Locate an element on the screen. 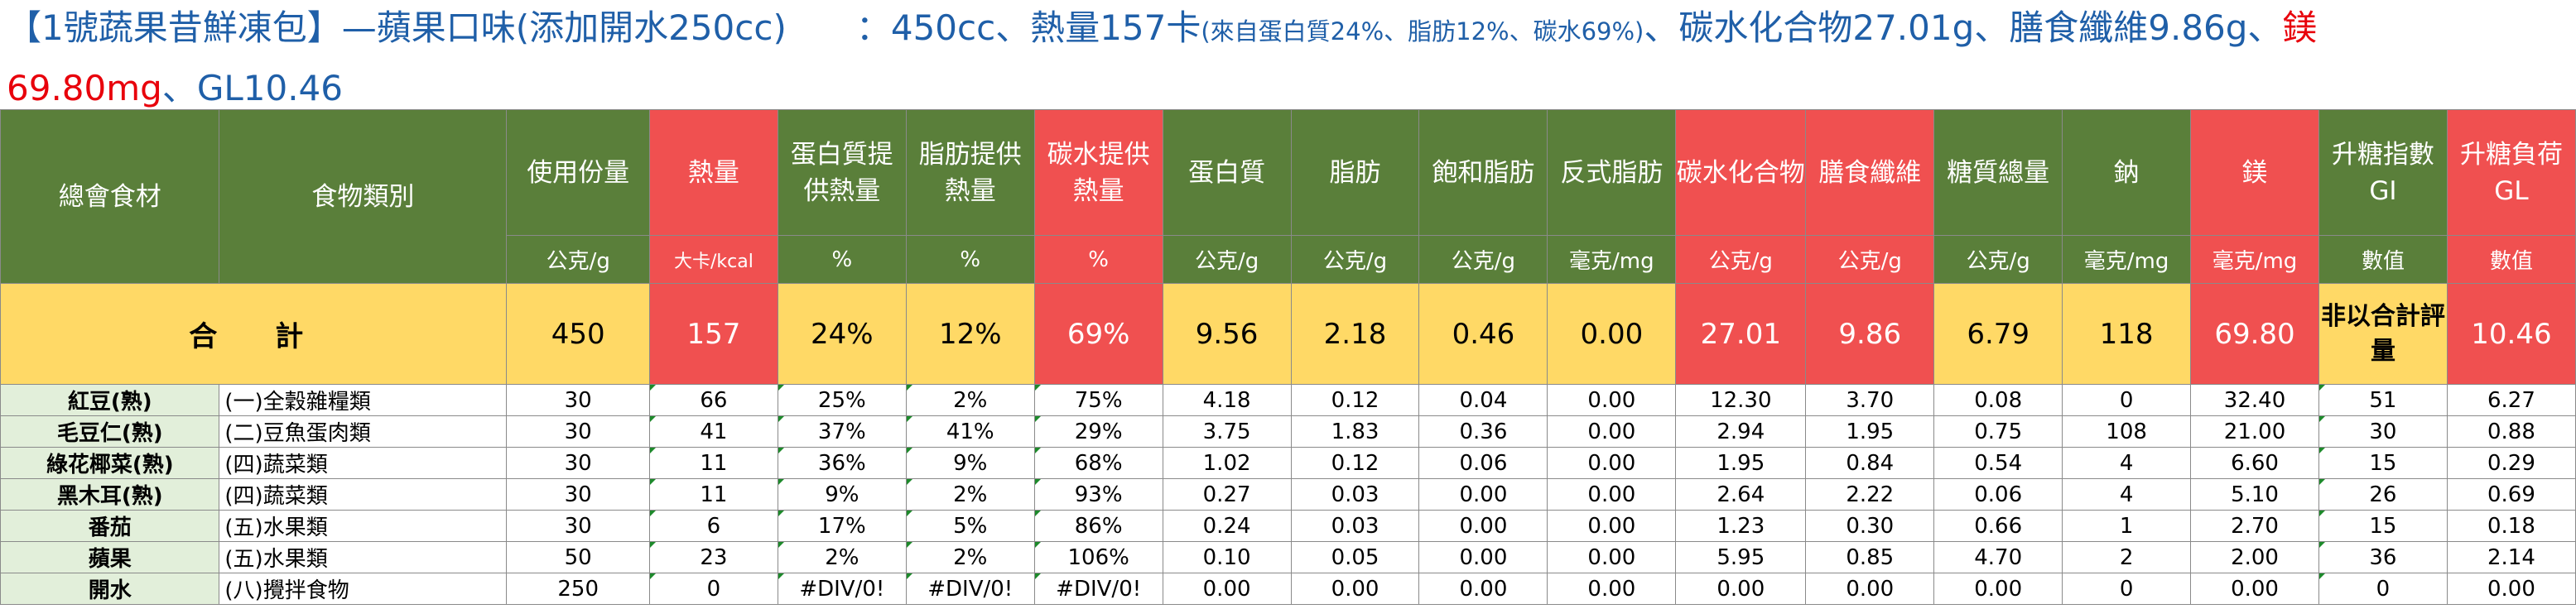 The width and height of the screenshot is (2576, 609). header-saturated-fat: 飽和脂肪 is located at coordinates (1483, 173).